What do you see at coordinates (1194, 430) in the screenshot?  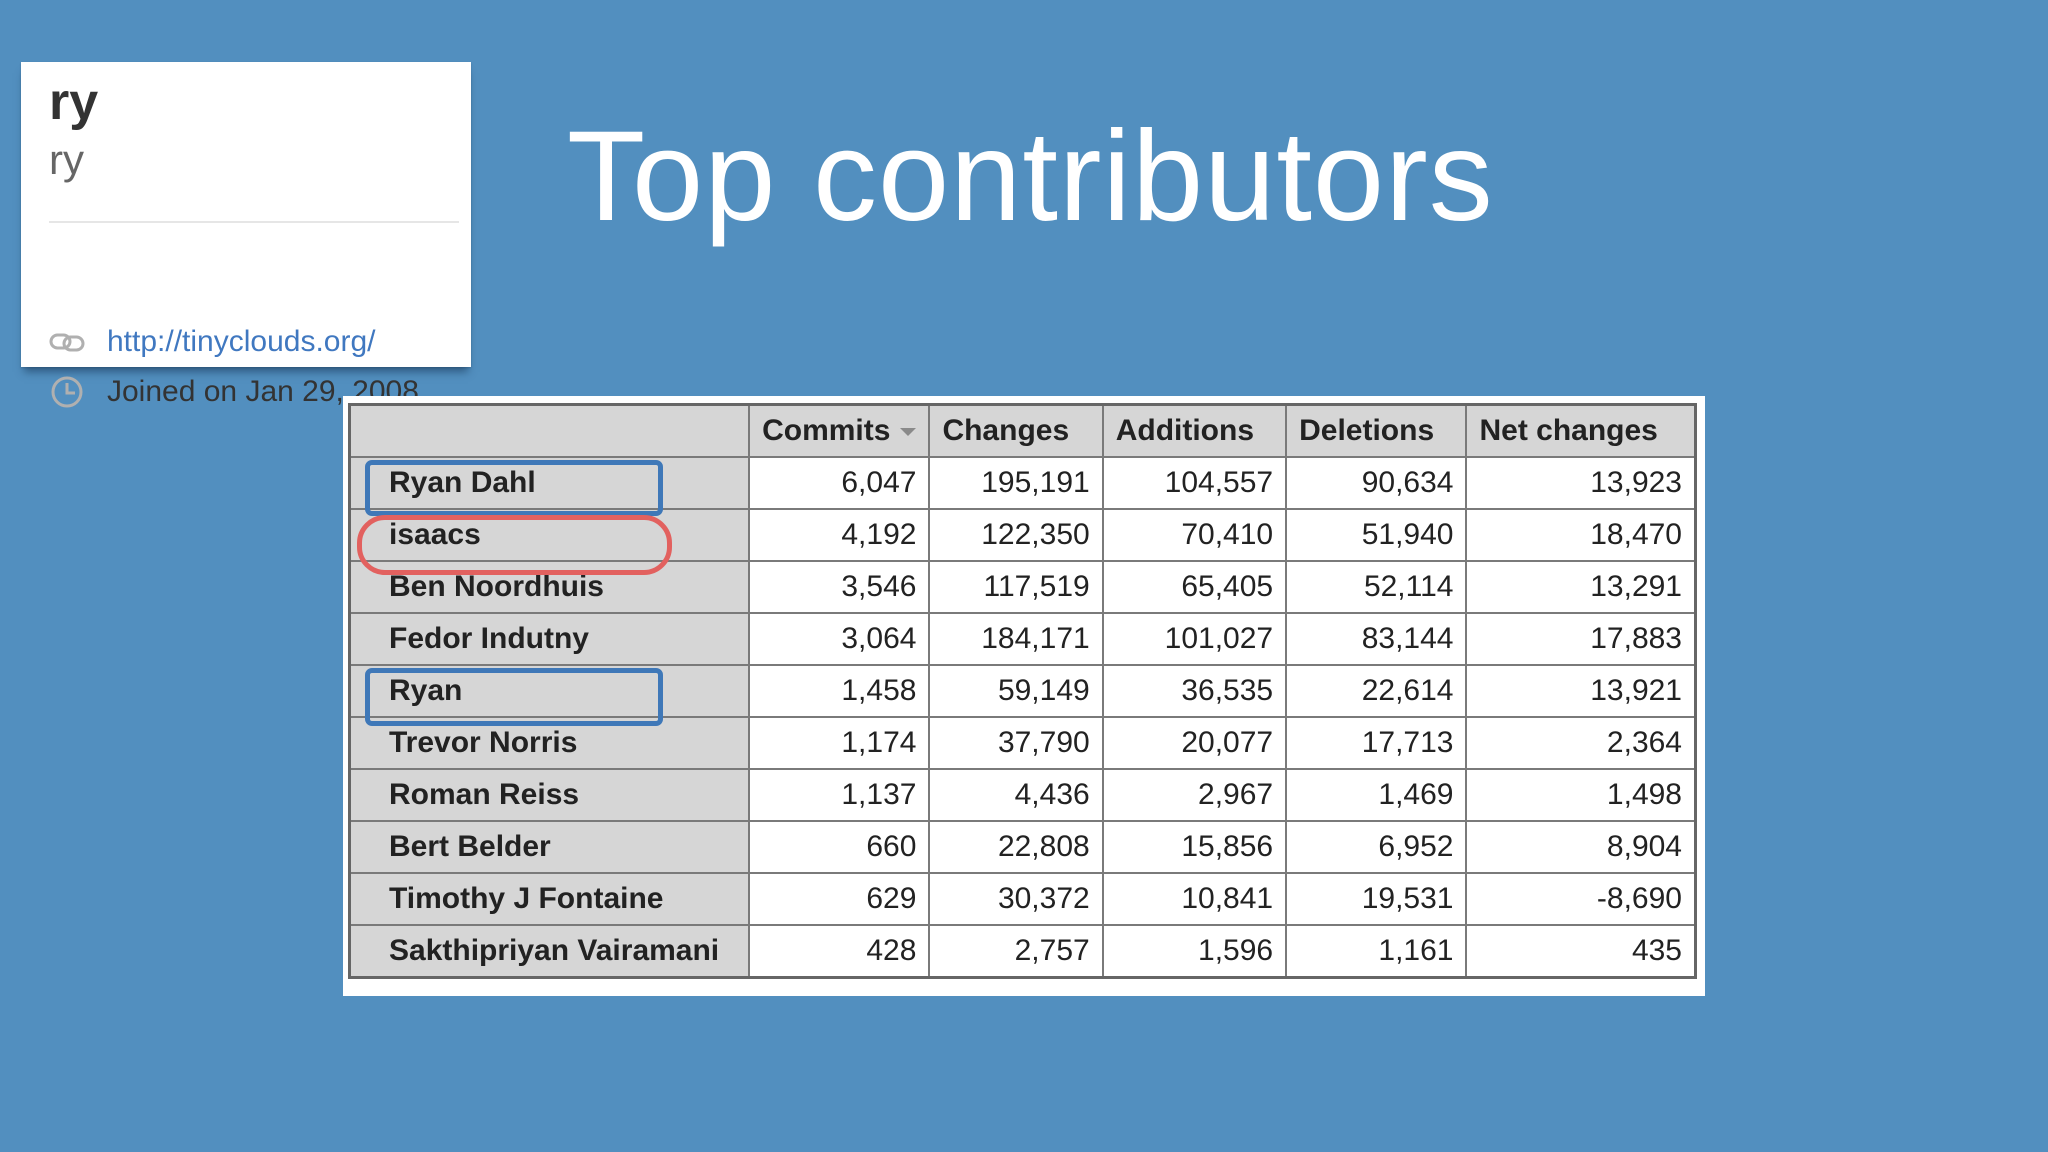 I see `column-header-additions: Additions` at bounding box center [1194, 430].